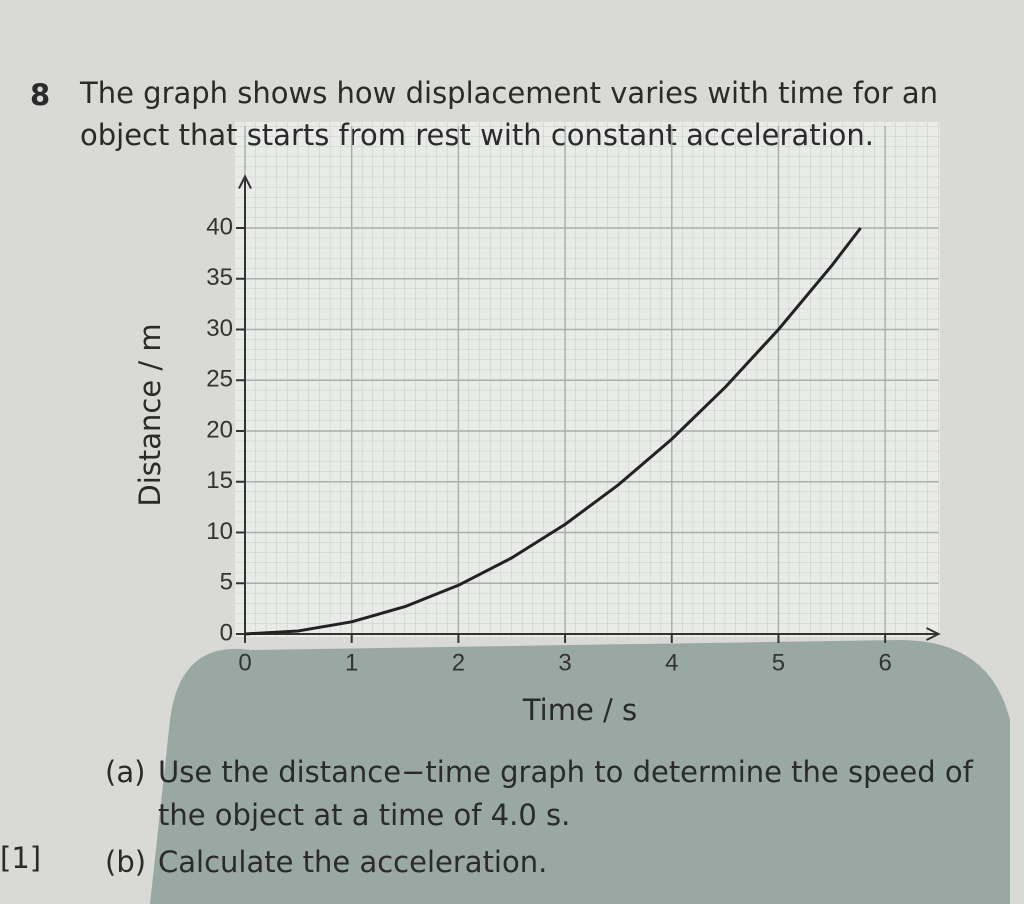  I want to click on y-tick-label: 35, so click(219, 277).